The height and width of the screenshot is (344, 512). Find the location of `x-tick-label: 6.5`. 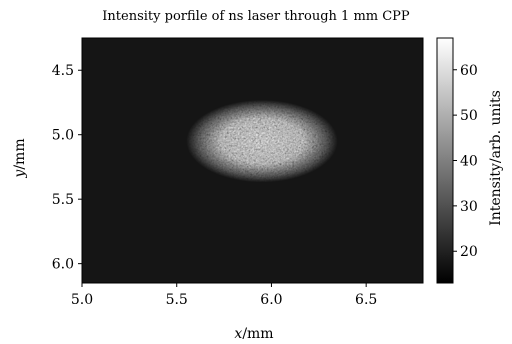

x-tick-label: 6.5 is located at coordinates (366, 300).